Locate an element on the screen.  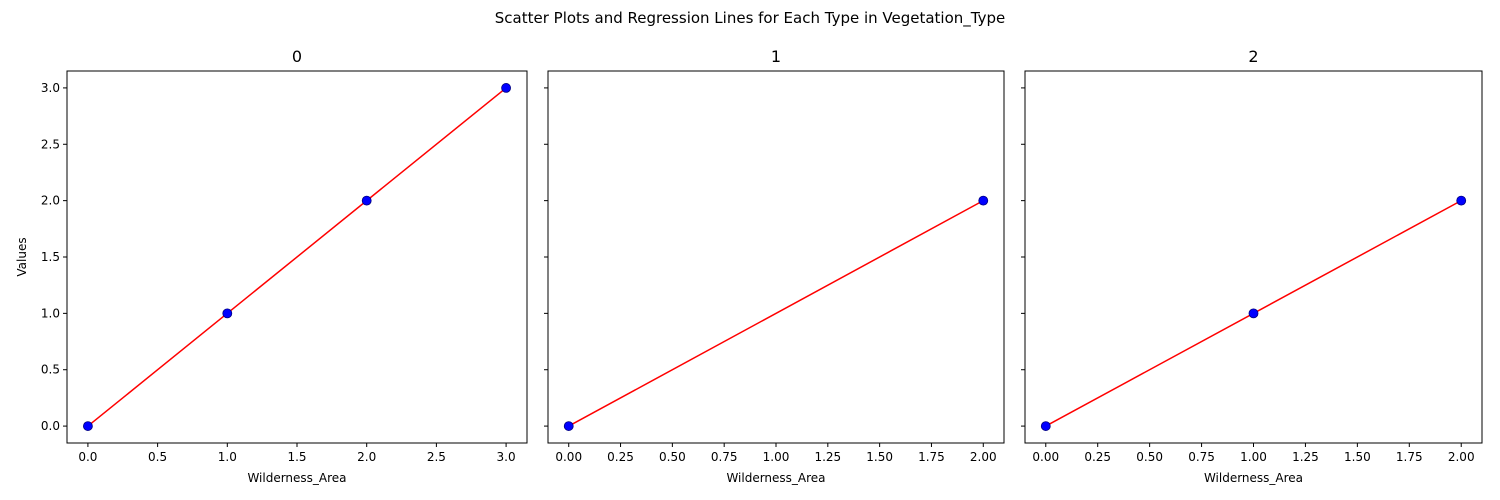
x-tick-label: 1.5 is located at coordinates (296, 457).